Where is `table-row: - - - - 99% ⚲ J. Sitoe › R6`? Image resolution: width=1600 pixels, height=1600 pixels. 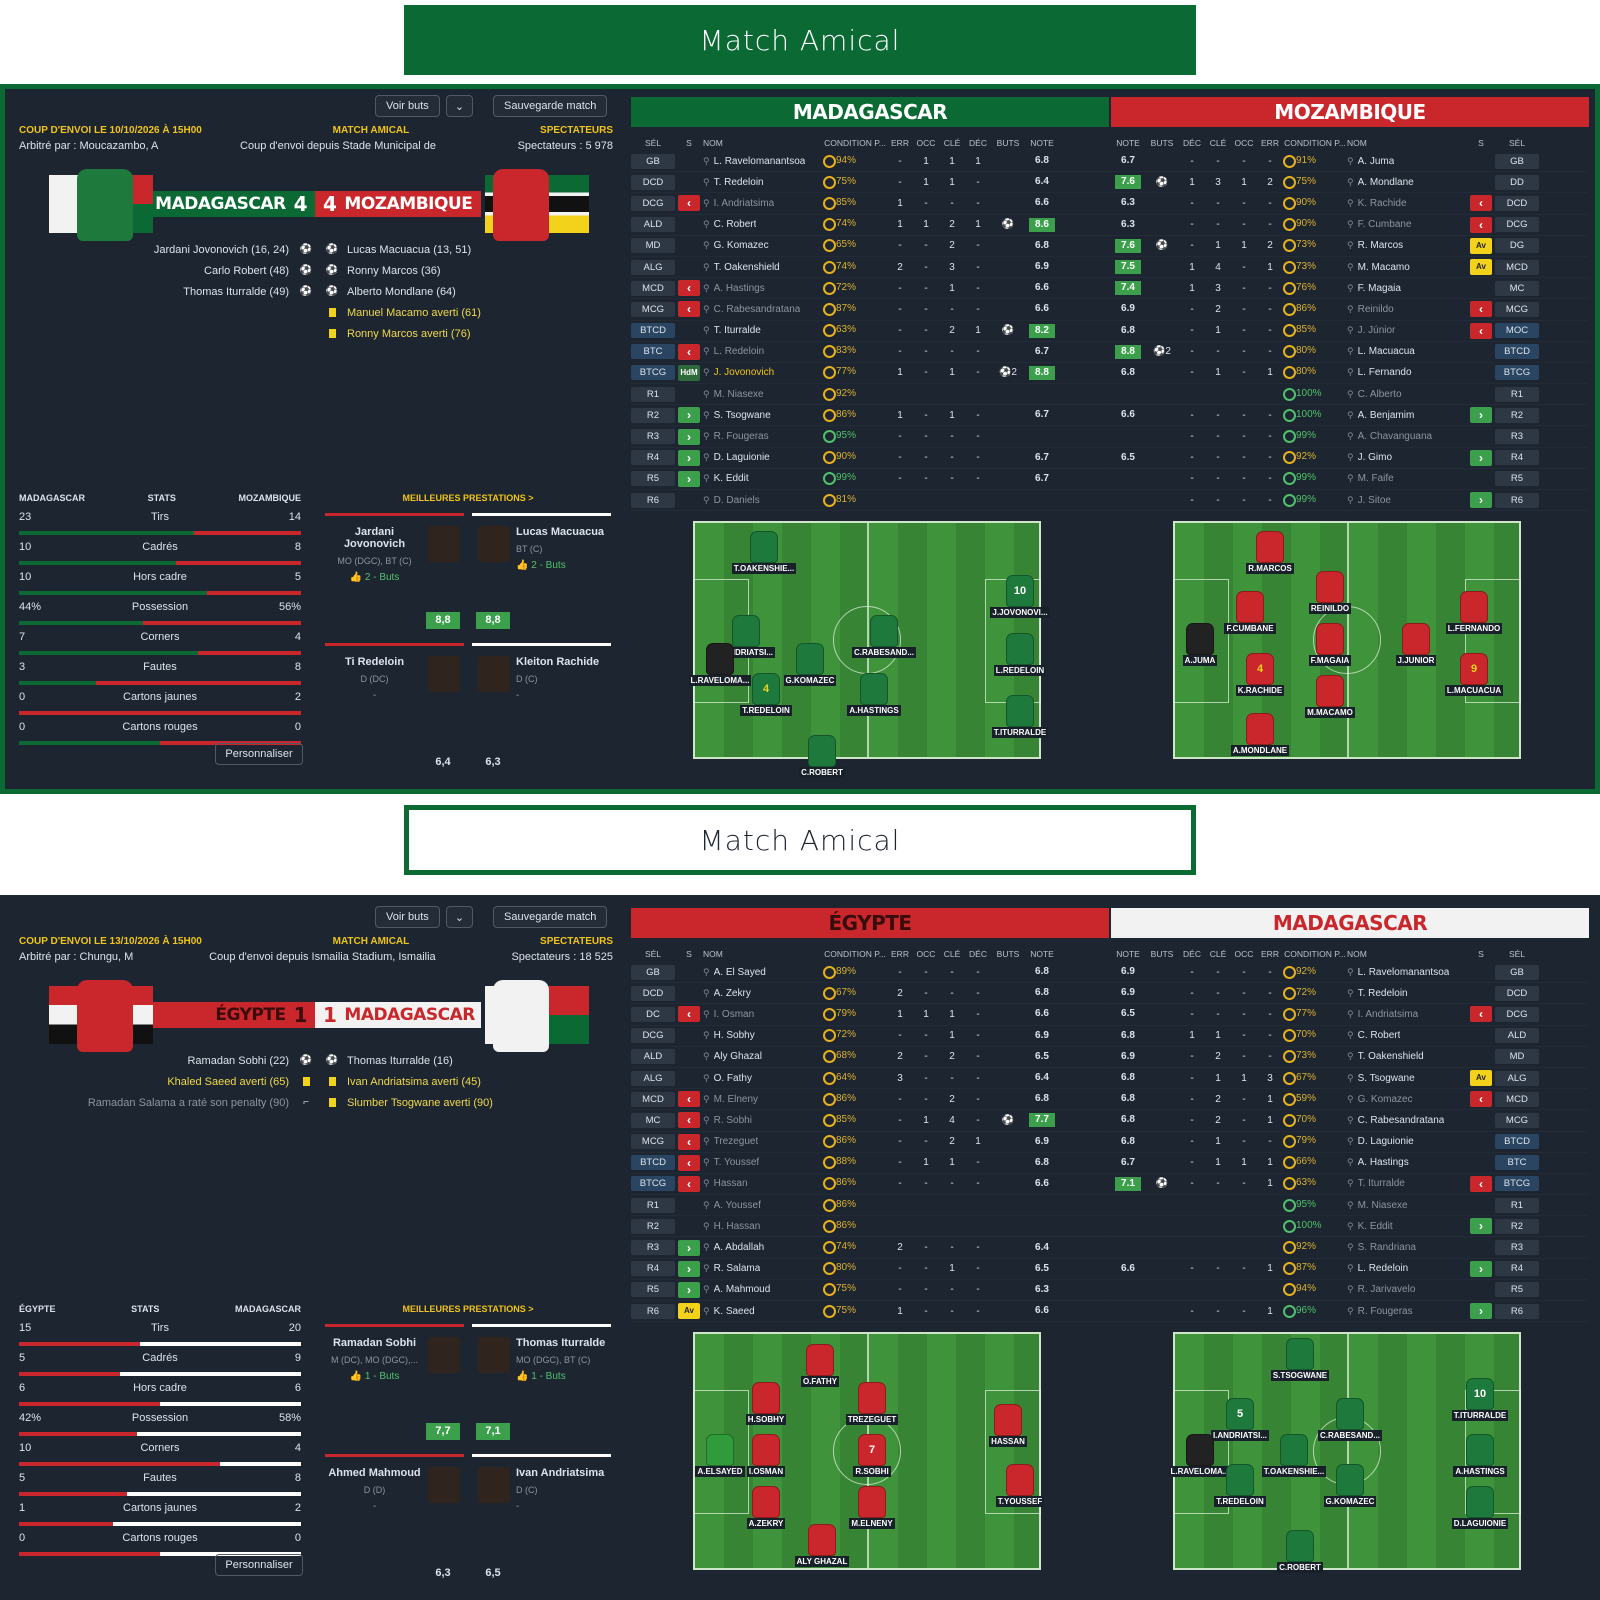 table-row: - - - - 99% ⚲ J. Sitoe › R6 is located at coordinates (1350, 501).